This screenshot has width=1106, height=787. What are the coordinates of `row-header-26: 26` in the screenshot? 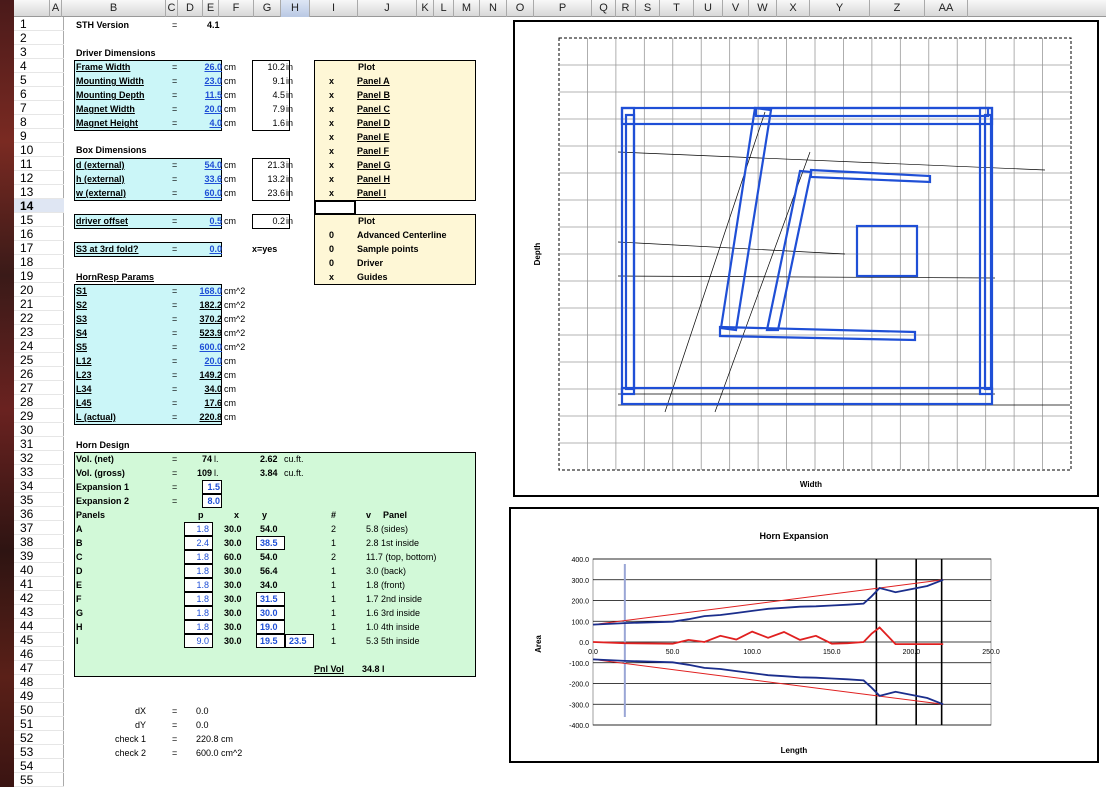 It's located at (39, 374).